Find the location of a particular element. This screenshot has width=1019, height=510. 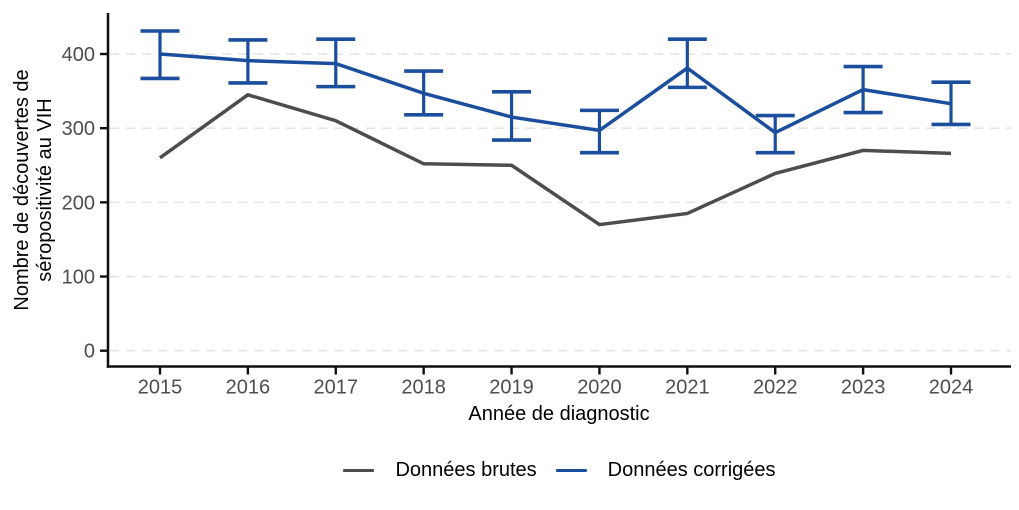

legend-item-donnees-corrigees: Données corrigées is located at coordinates (665, 470).